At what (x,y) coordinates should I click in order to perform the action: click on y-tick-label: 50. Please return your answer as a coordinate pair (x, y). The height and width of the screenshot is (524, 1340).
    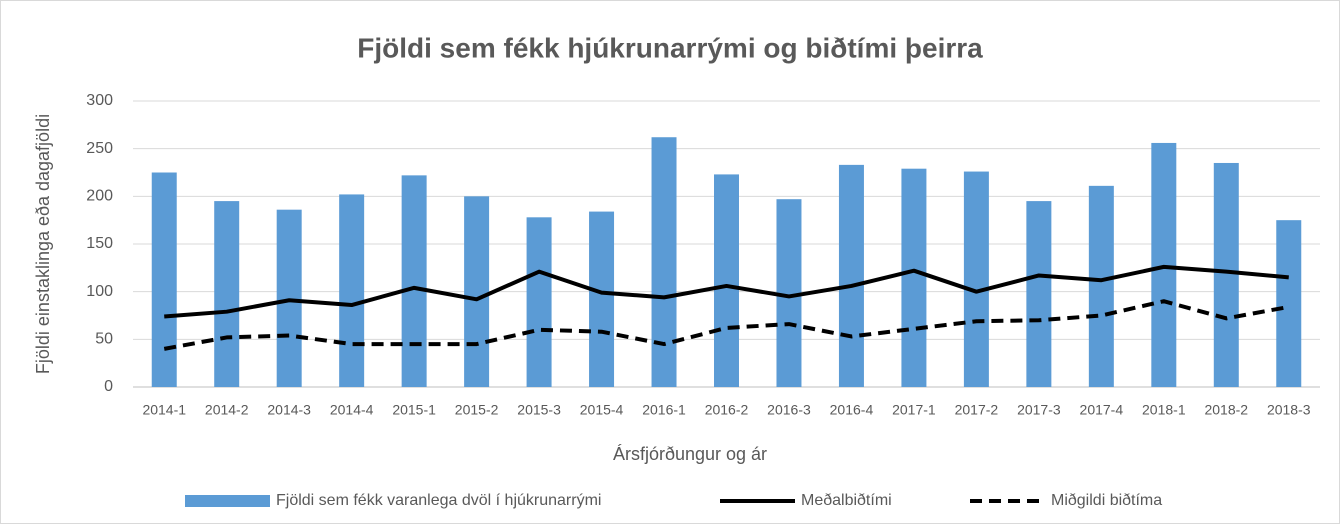
    Looking at the image, I should click on (104, 339).